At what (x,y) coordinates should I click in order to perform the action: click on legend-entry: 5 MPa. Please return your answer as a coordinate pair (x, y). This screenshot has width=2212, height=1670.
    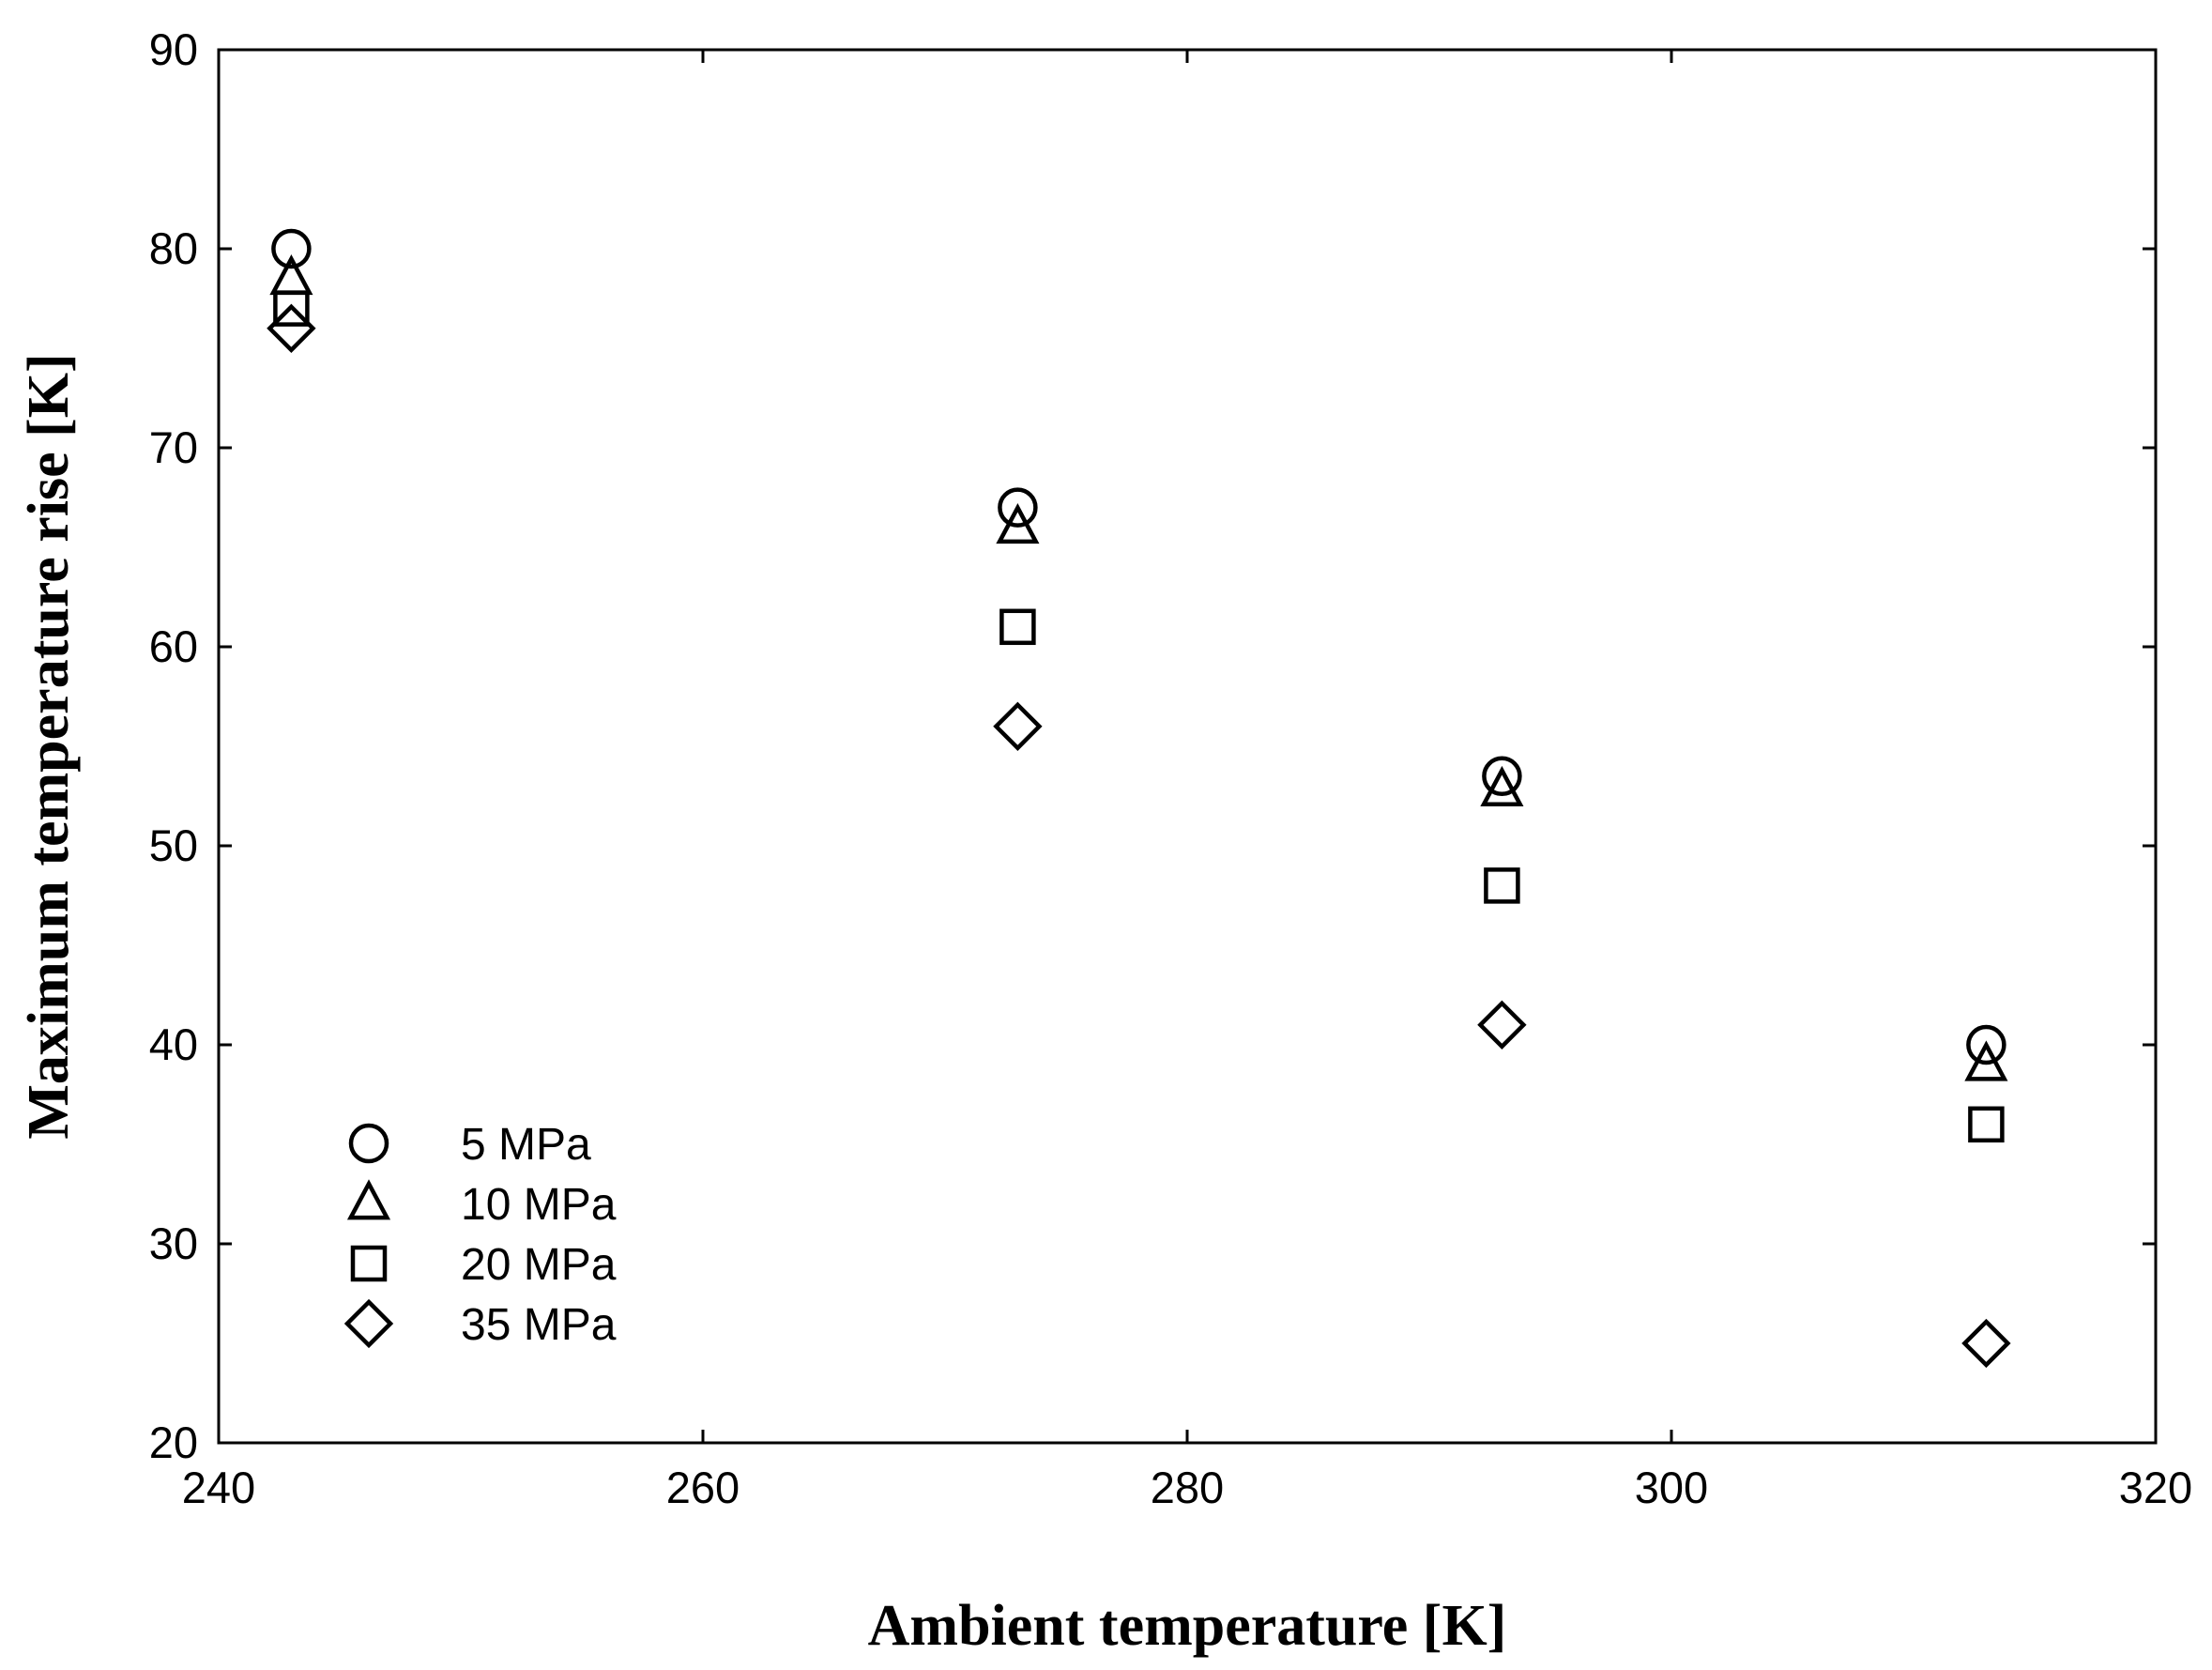
    Looking at the image, I should click on (469, 1145).